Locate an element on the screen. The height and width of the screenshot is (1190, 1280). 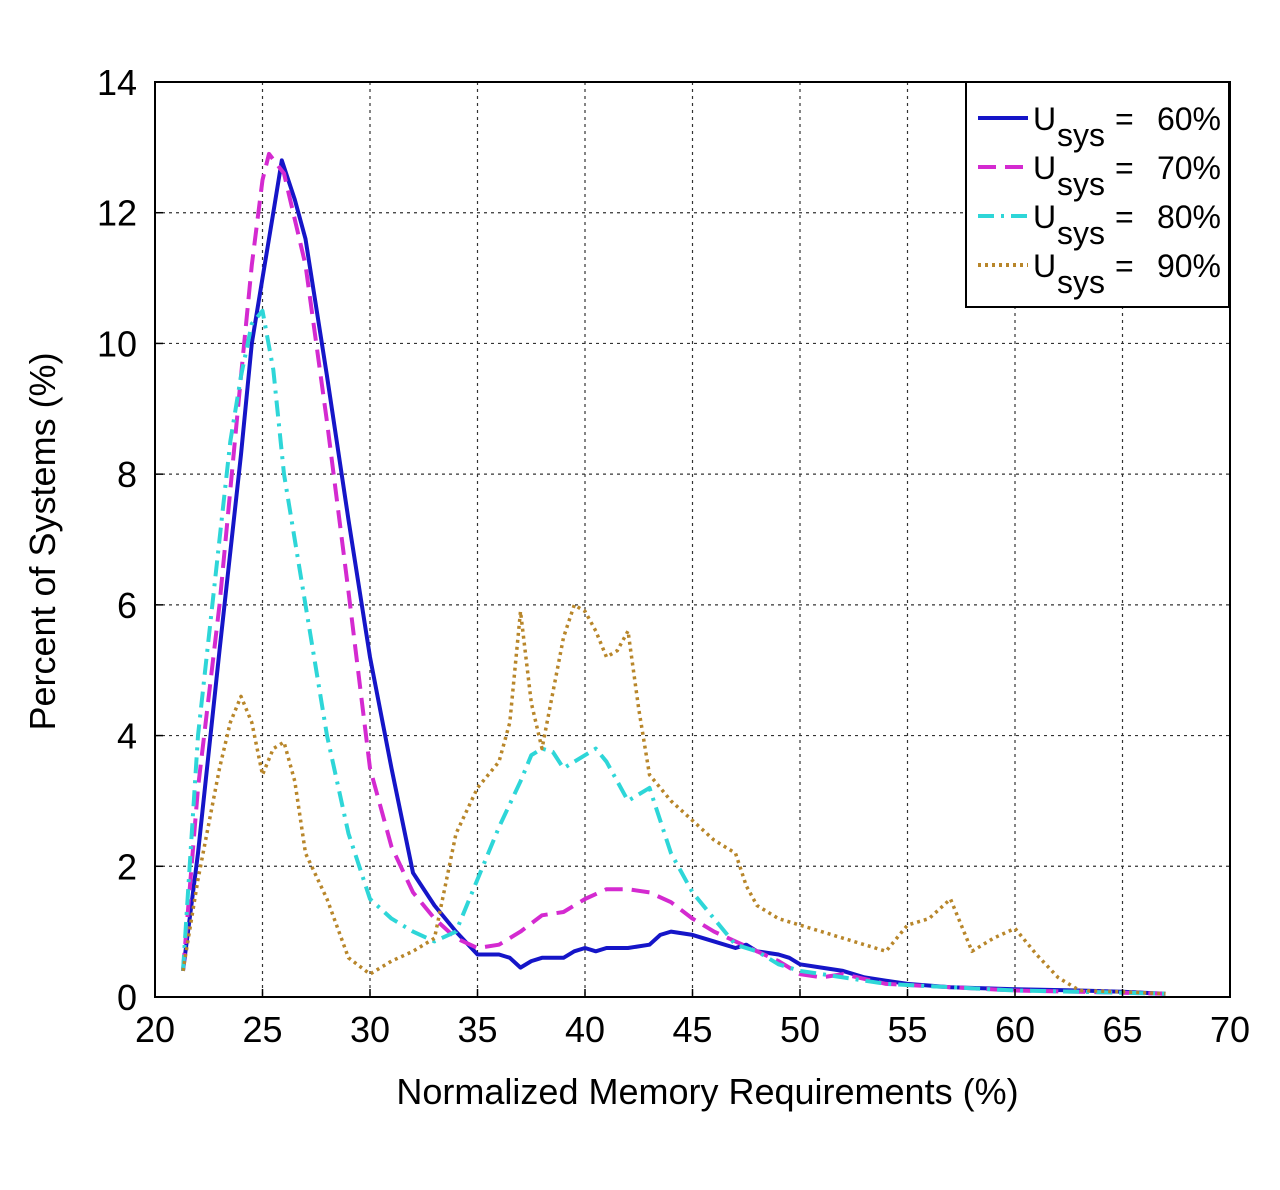
legend-series-name: 70% is located at coordinates (1189, 168).